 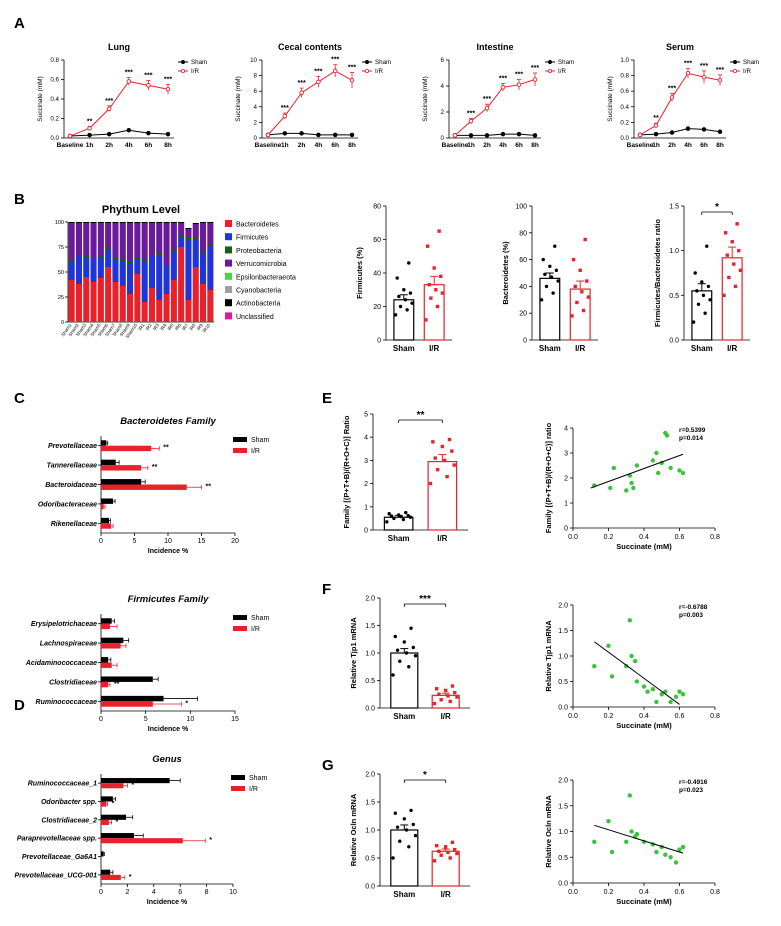 What do you see at coordinates (167, 902) in the screenshot?
I see `x-axis-label: Incidence %` at bounding box center [167, 902].